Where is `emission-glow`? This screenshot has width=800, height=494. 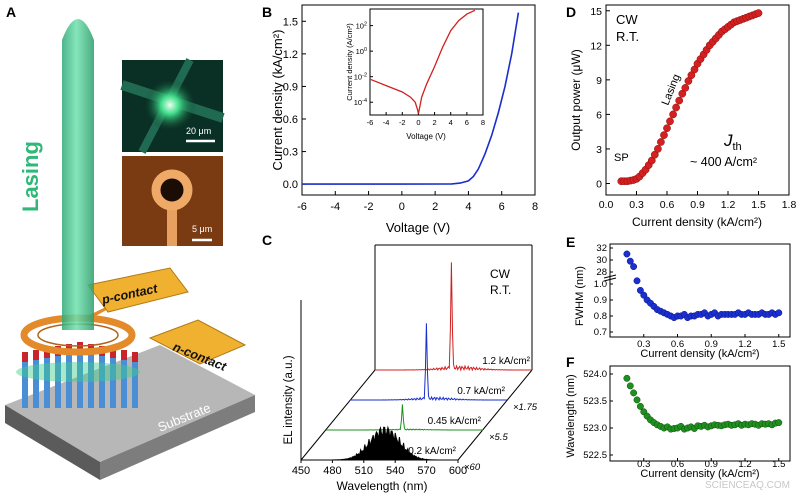
emission-glow is located at coordinates (78, 372).